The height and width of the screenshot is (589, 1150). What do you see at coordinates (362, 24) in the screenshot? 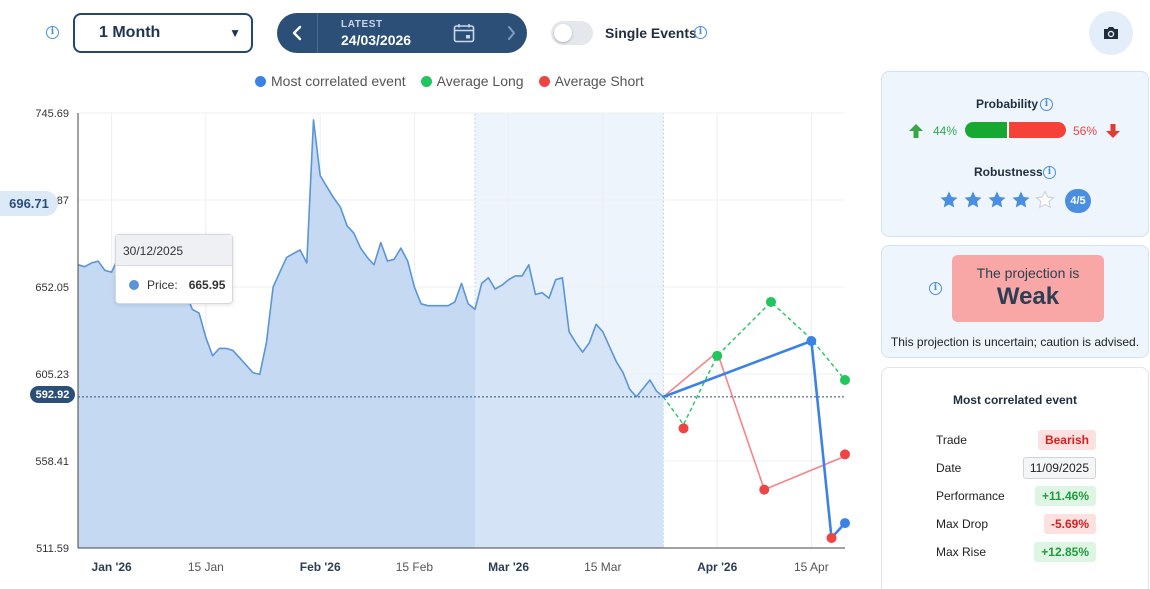
I see `latest-label: LATEST` at bounding box center [362, 24].